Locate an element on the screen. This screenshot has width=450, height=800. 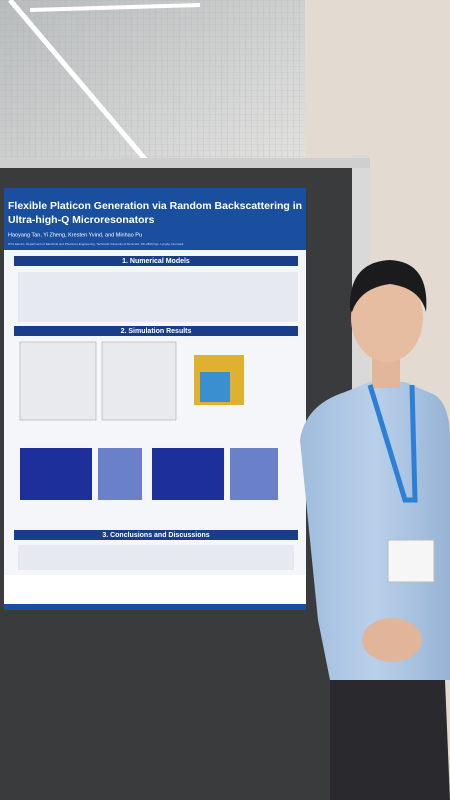
section-heading: 1. Numerical Models is located at coordinates (156, 261).